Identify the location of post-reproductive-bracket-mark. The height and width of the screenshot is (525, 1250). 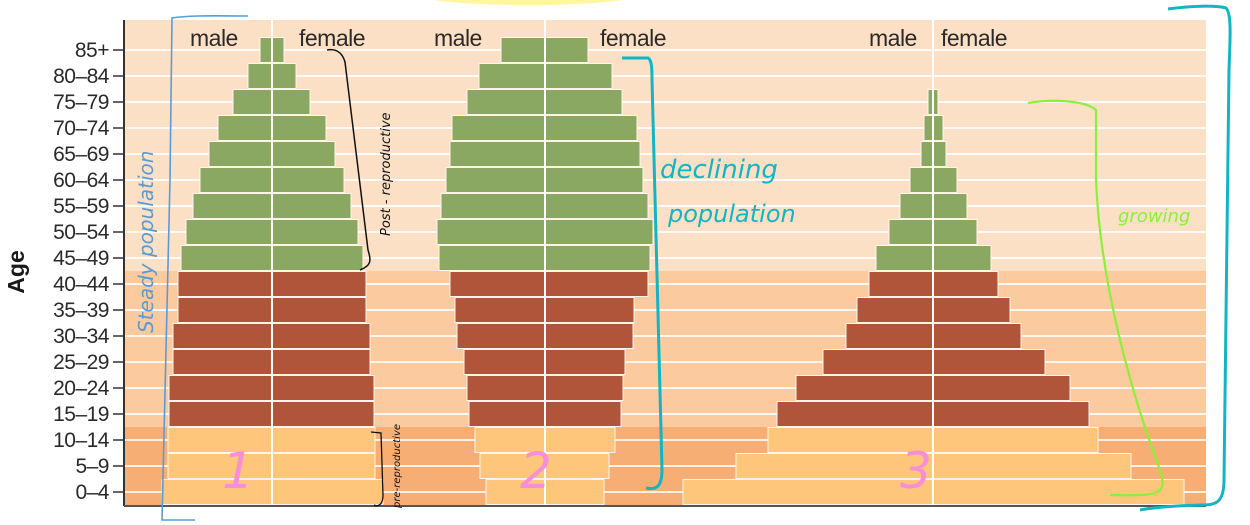
(348, 159).